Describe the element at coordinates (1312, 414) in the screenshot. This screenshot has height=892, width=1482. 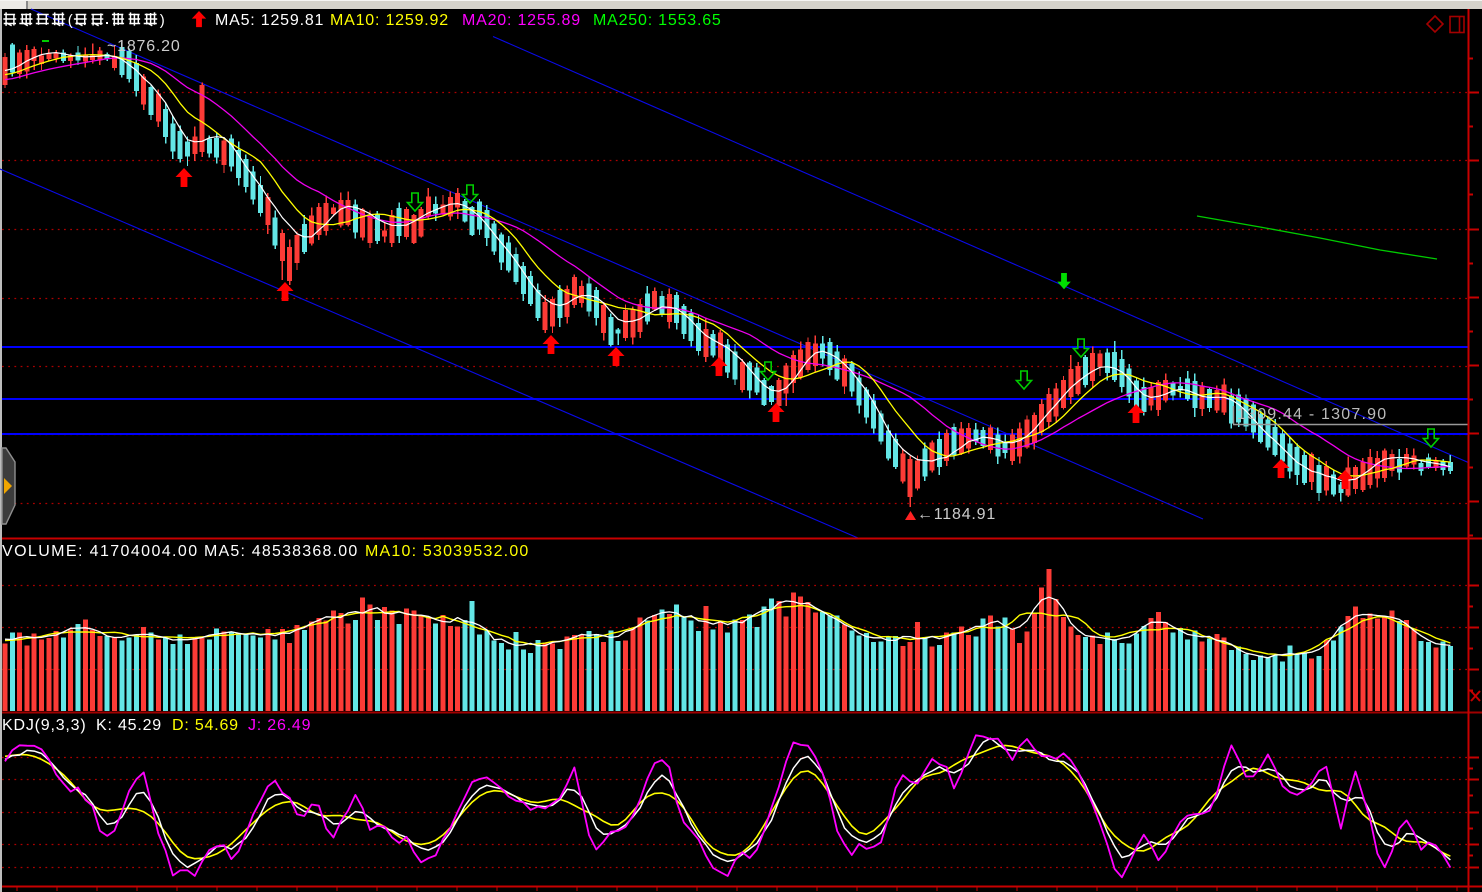
I see `svg-text: 1309.44 - 1307.90` at that location.